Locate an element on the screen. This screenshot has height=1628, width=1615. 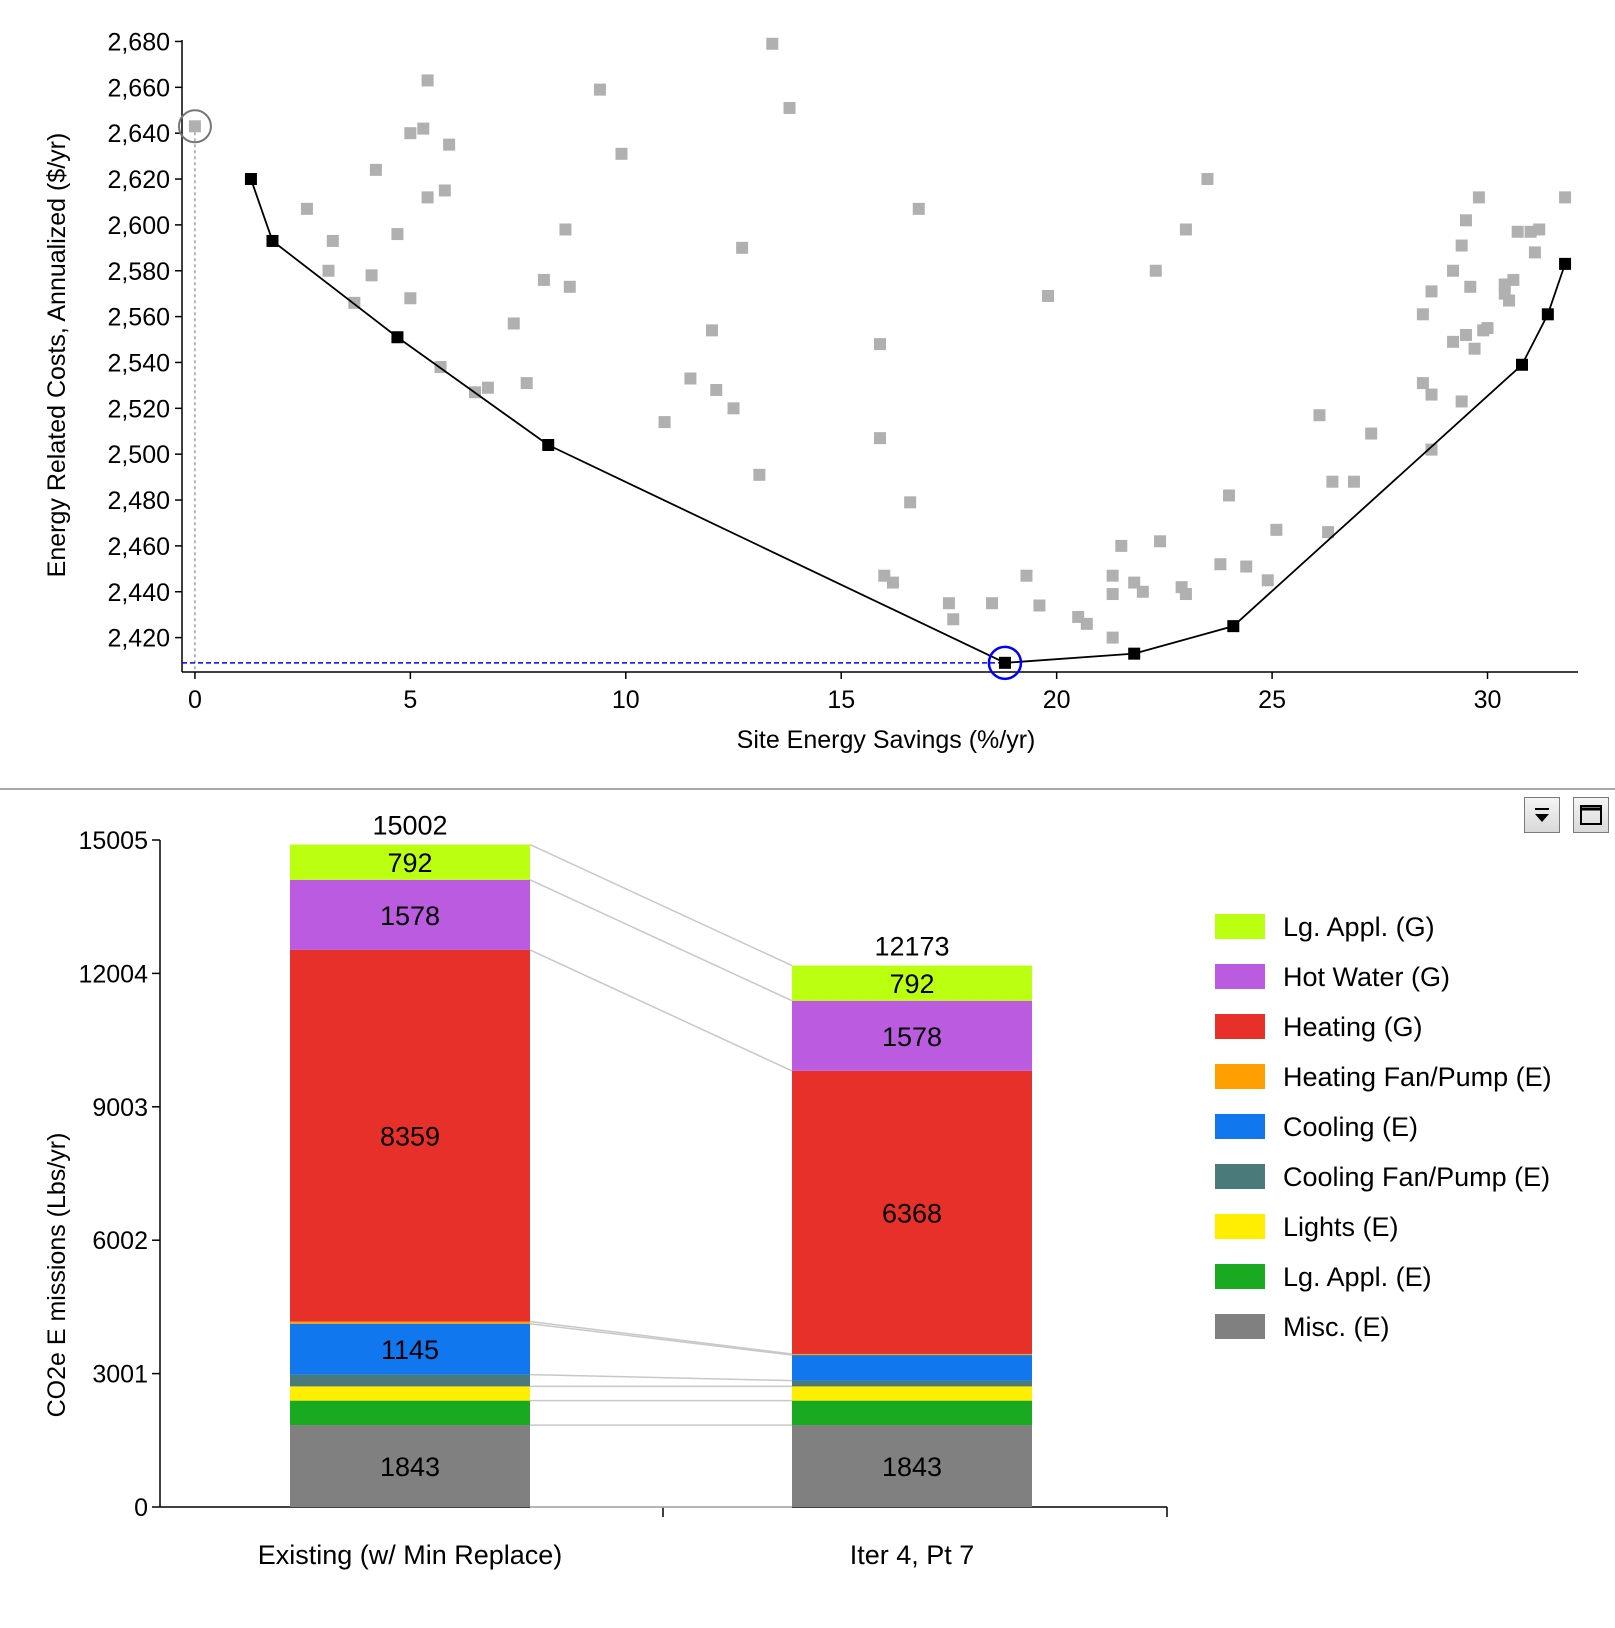
y-tick-label: 0 is located at coordinates (141, 1508).